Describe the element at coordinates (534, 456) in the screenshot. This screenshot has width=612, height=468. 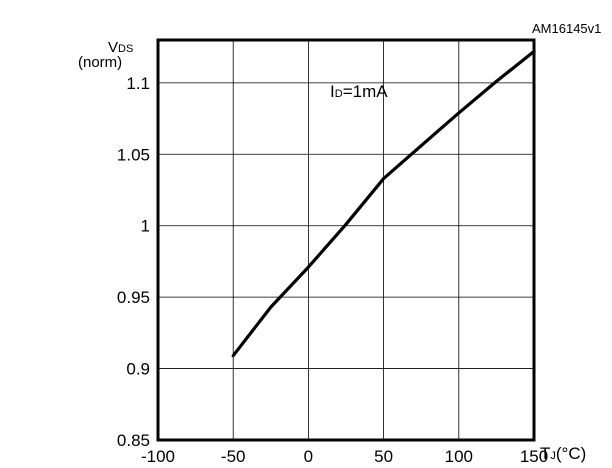
I see `x-tick-label: 150` at that location.